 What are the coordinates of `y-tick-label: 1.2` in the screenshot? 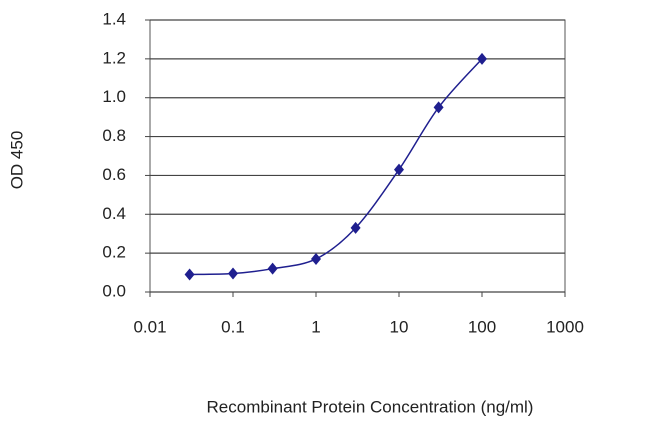 It's located at (114, 57).